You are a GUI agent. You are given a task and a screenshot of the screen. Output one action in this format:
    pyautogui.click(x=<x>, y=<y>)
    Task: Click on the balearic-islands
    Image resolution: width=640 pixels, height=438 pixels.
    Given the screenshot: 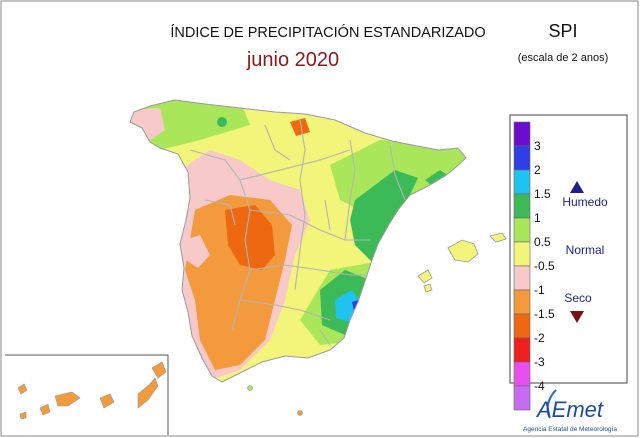 What is the action you would take?
    pyautogui.click(x=462, y=262)
    